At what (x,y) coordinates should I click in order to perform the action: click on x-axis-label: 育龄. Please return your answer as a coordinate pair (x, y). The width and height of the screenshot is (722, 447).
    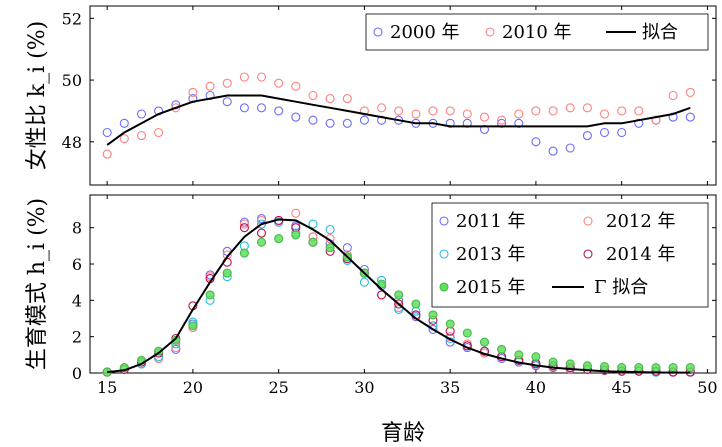
    Looking at the image, I should click on (403, 433).